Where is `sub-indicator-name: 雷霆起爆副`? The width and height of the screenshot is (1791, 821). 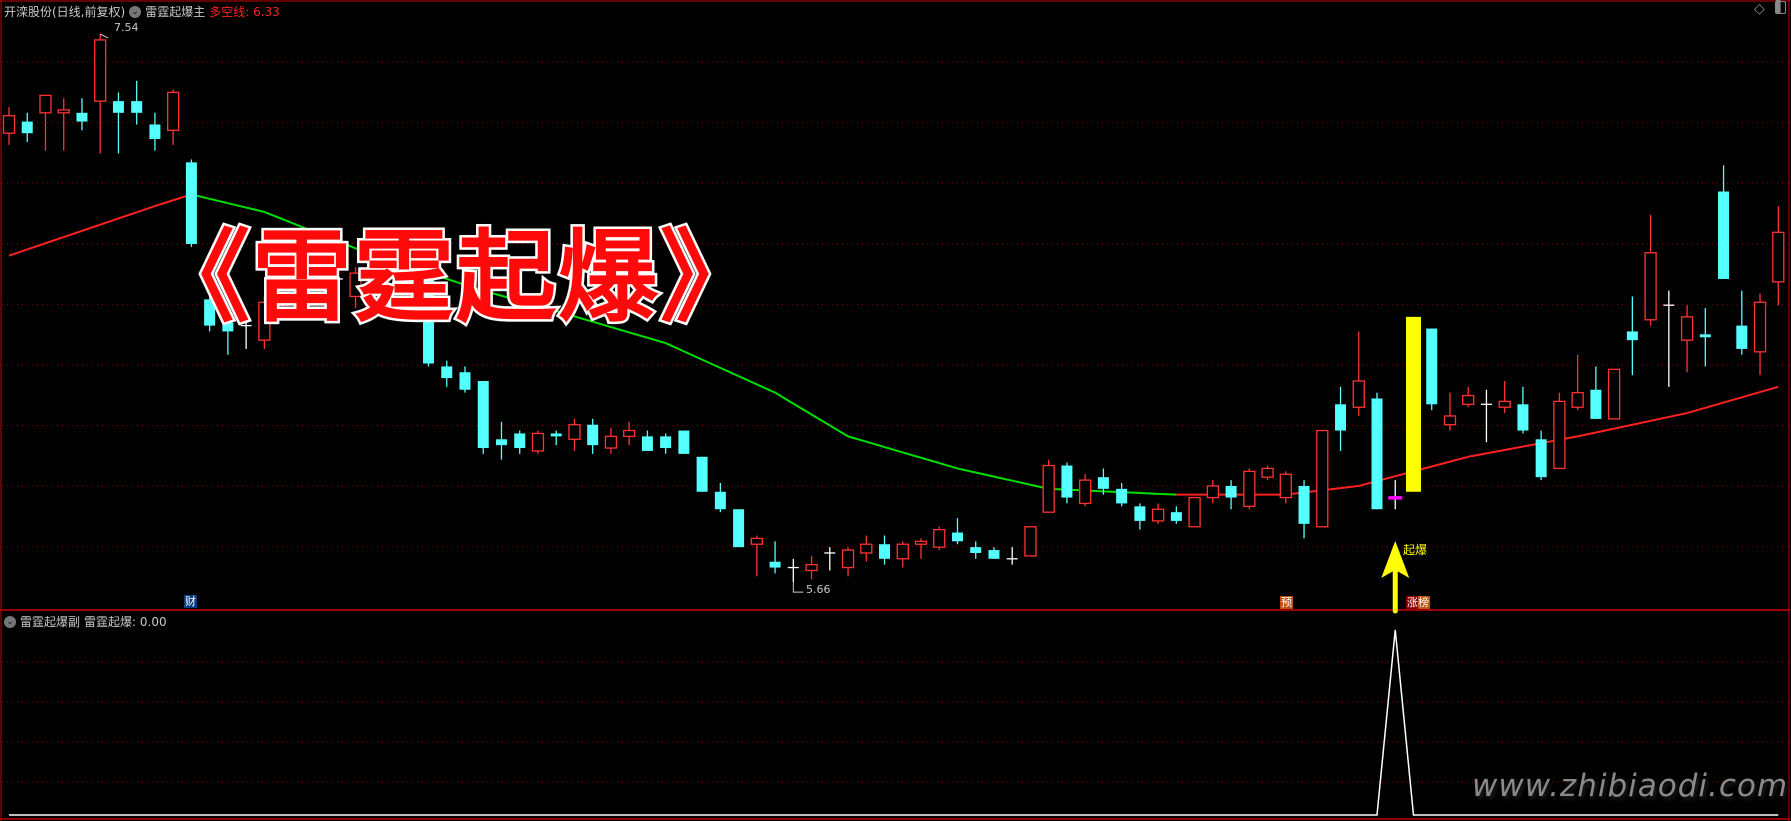
sub-indicator-name: 雷霆起爆副 is located at coordinates (50, 622).